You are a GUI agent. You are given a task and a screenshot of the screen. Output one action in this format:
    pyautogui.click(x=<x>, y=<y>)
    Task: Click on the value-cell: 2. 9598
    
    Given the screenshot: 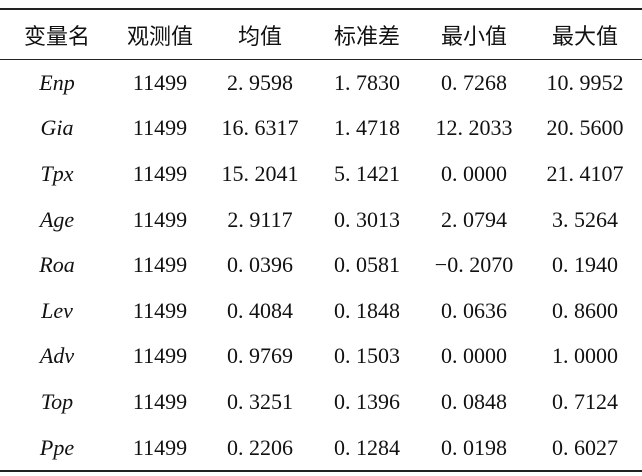 What is the action you would take?
    pyautogui.click(x=260, y=82)
    